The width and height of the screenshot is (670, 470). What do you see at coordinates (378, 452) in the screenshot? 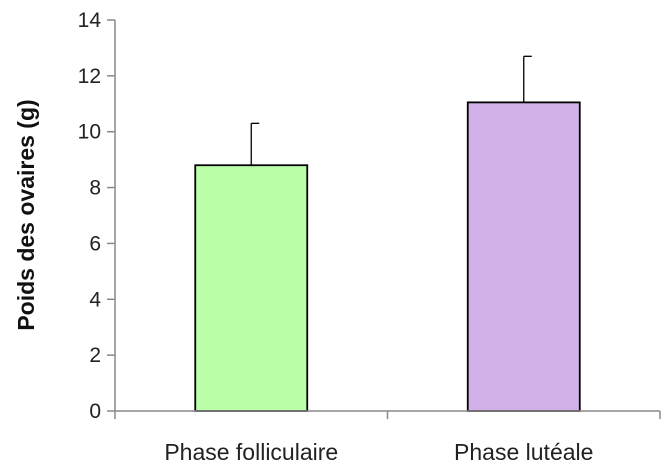
I see `x-axis-category-labels: Phase folliculaire Phase lutéale` at bounding box center [378, 452].